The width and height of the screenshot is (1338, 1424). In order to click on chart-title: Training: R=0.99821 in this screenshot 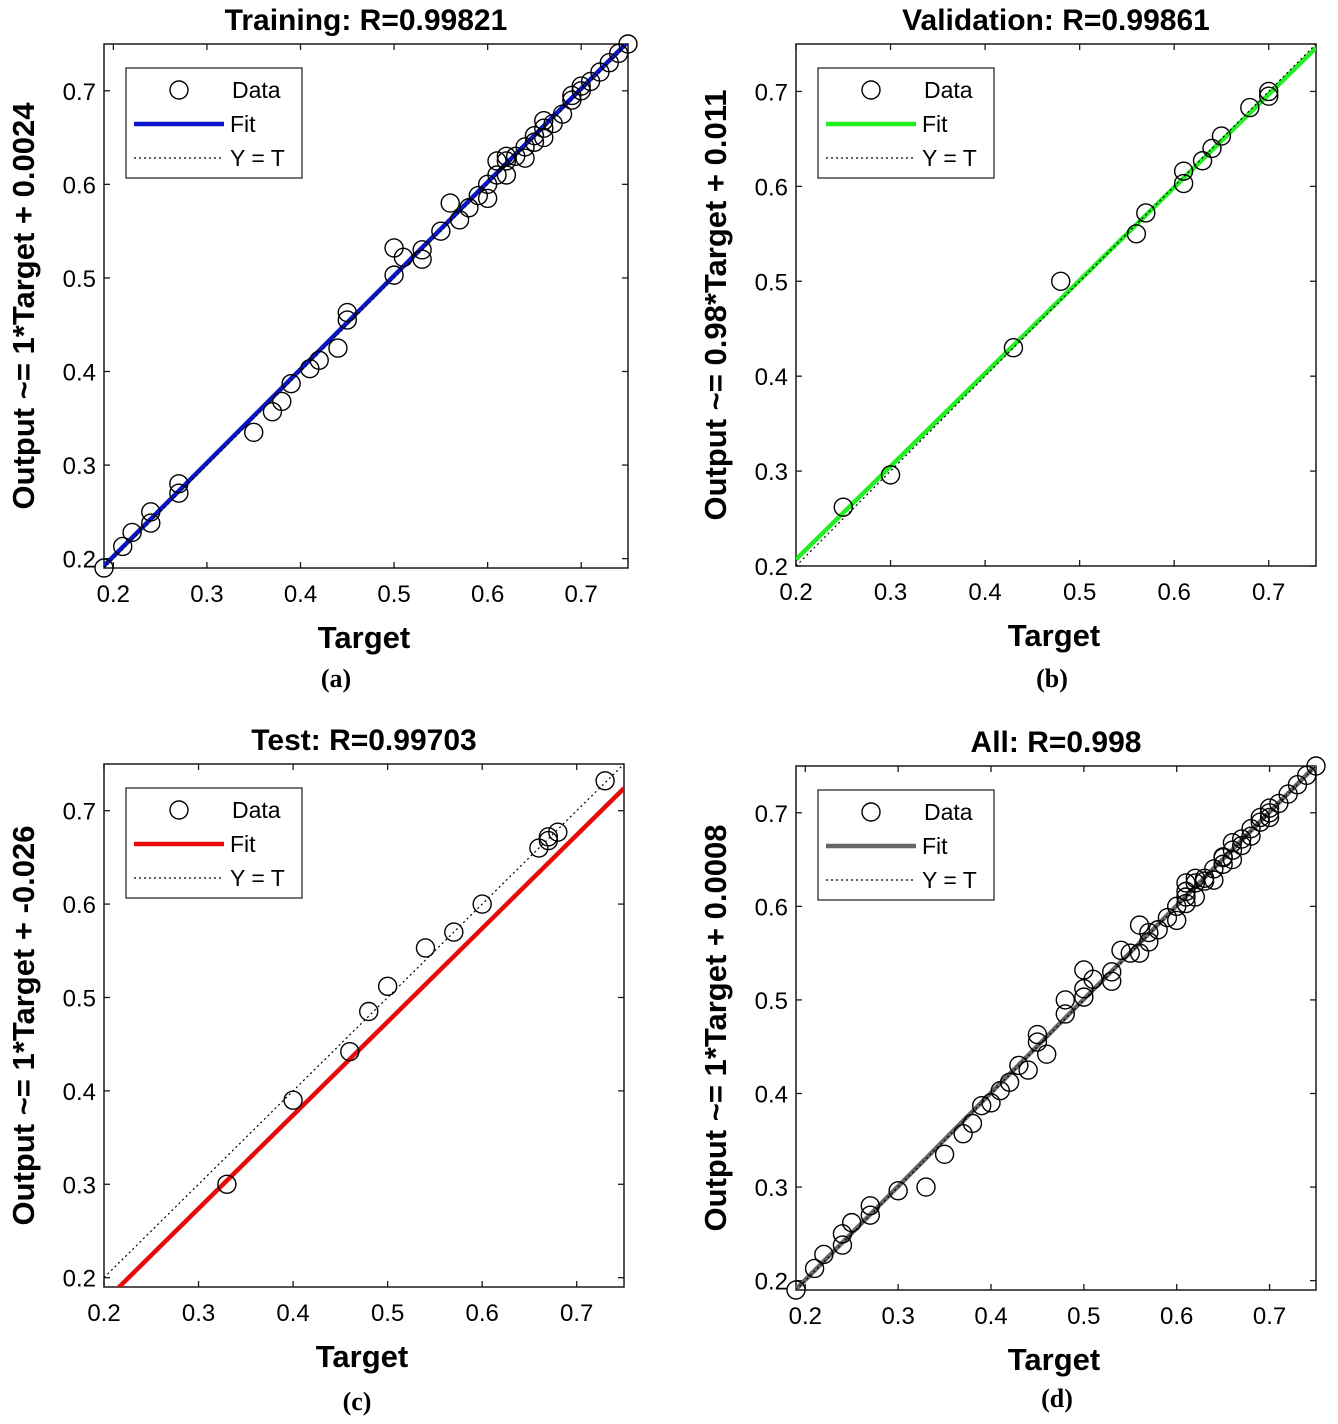, I will do `click(366, 20)`.